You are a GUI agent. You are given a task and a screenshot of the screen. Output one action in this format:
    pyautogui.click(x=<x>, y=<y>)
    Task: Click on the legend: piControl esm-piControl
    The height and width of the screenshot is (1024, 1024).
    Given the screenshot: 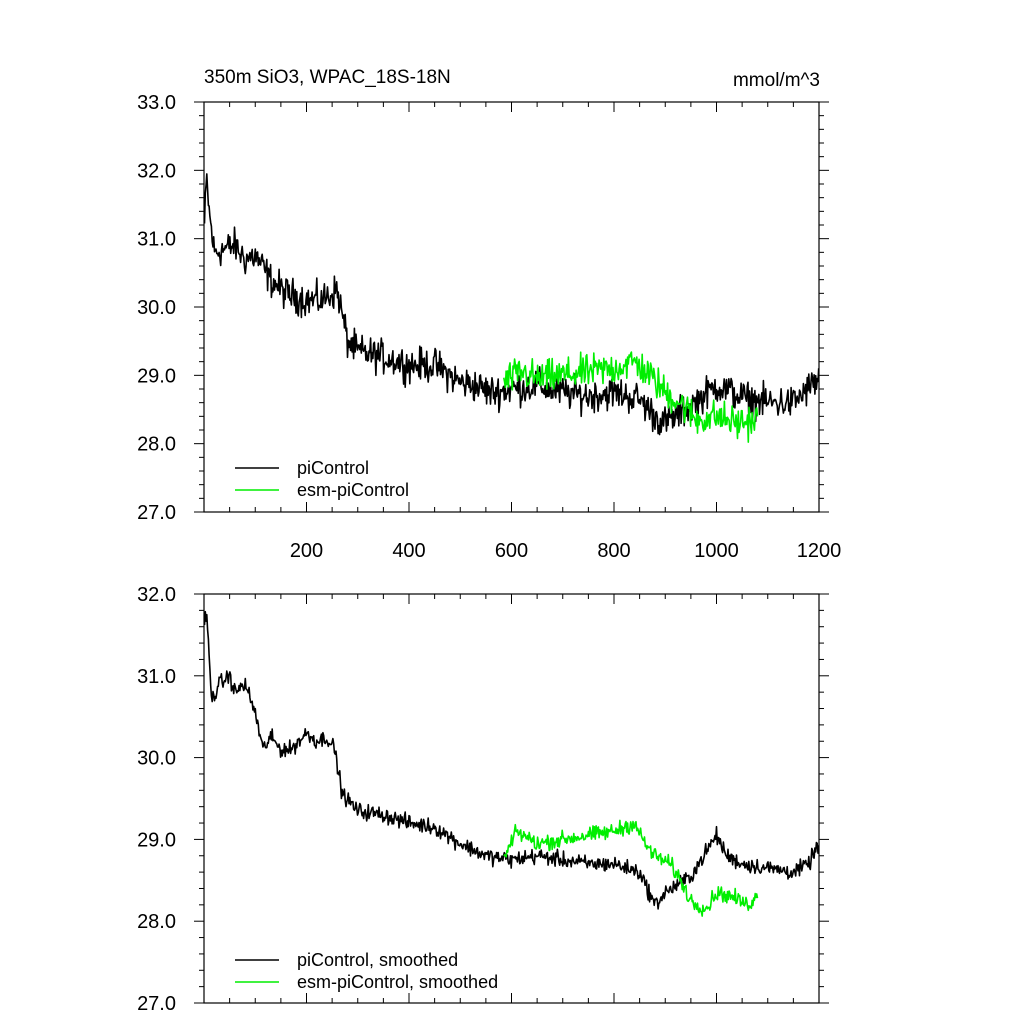 What is the action you would take?
    pyautogui.click(x=322, y=479)
    